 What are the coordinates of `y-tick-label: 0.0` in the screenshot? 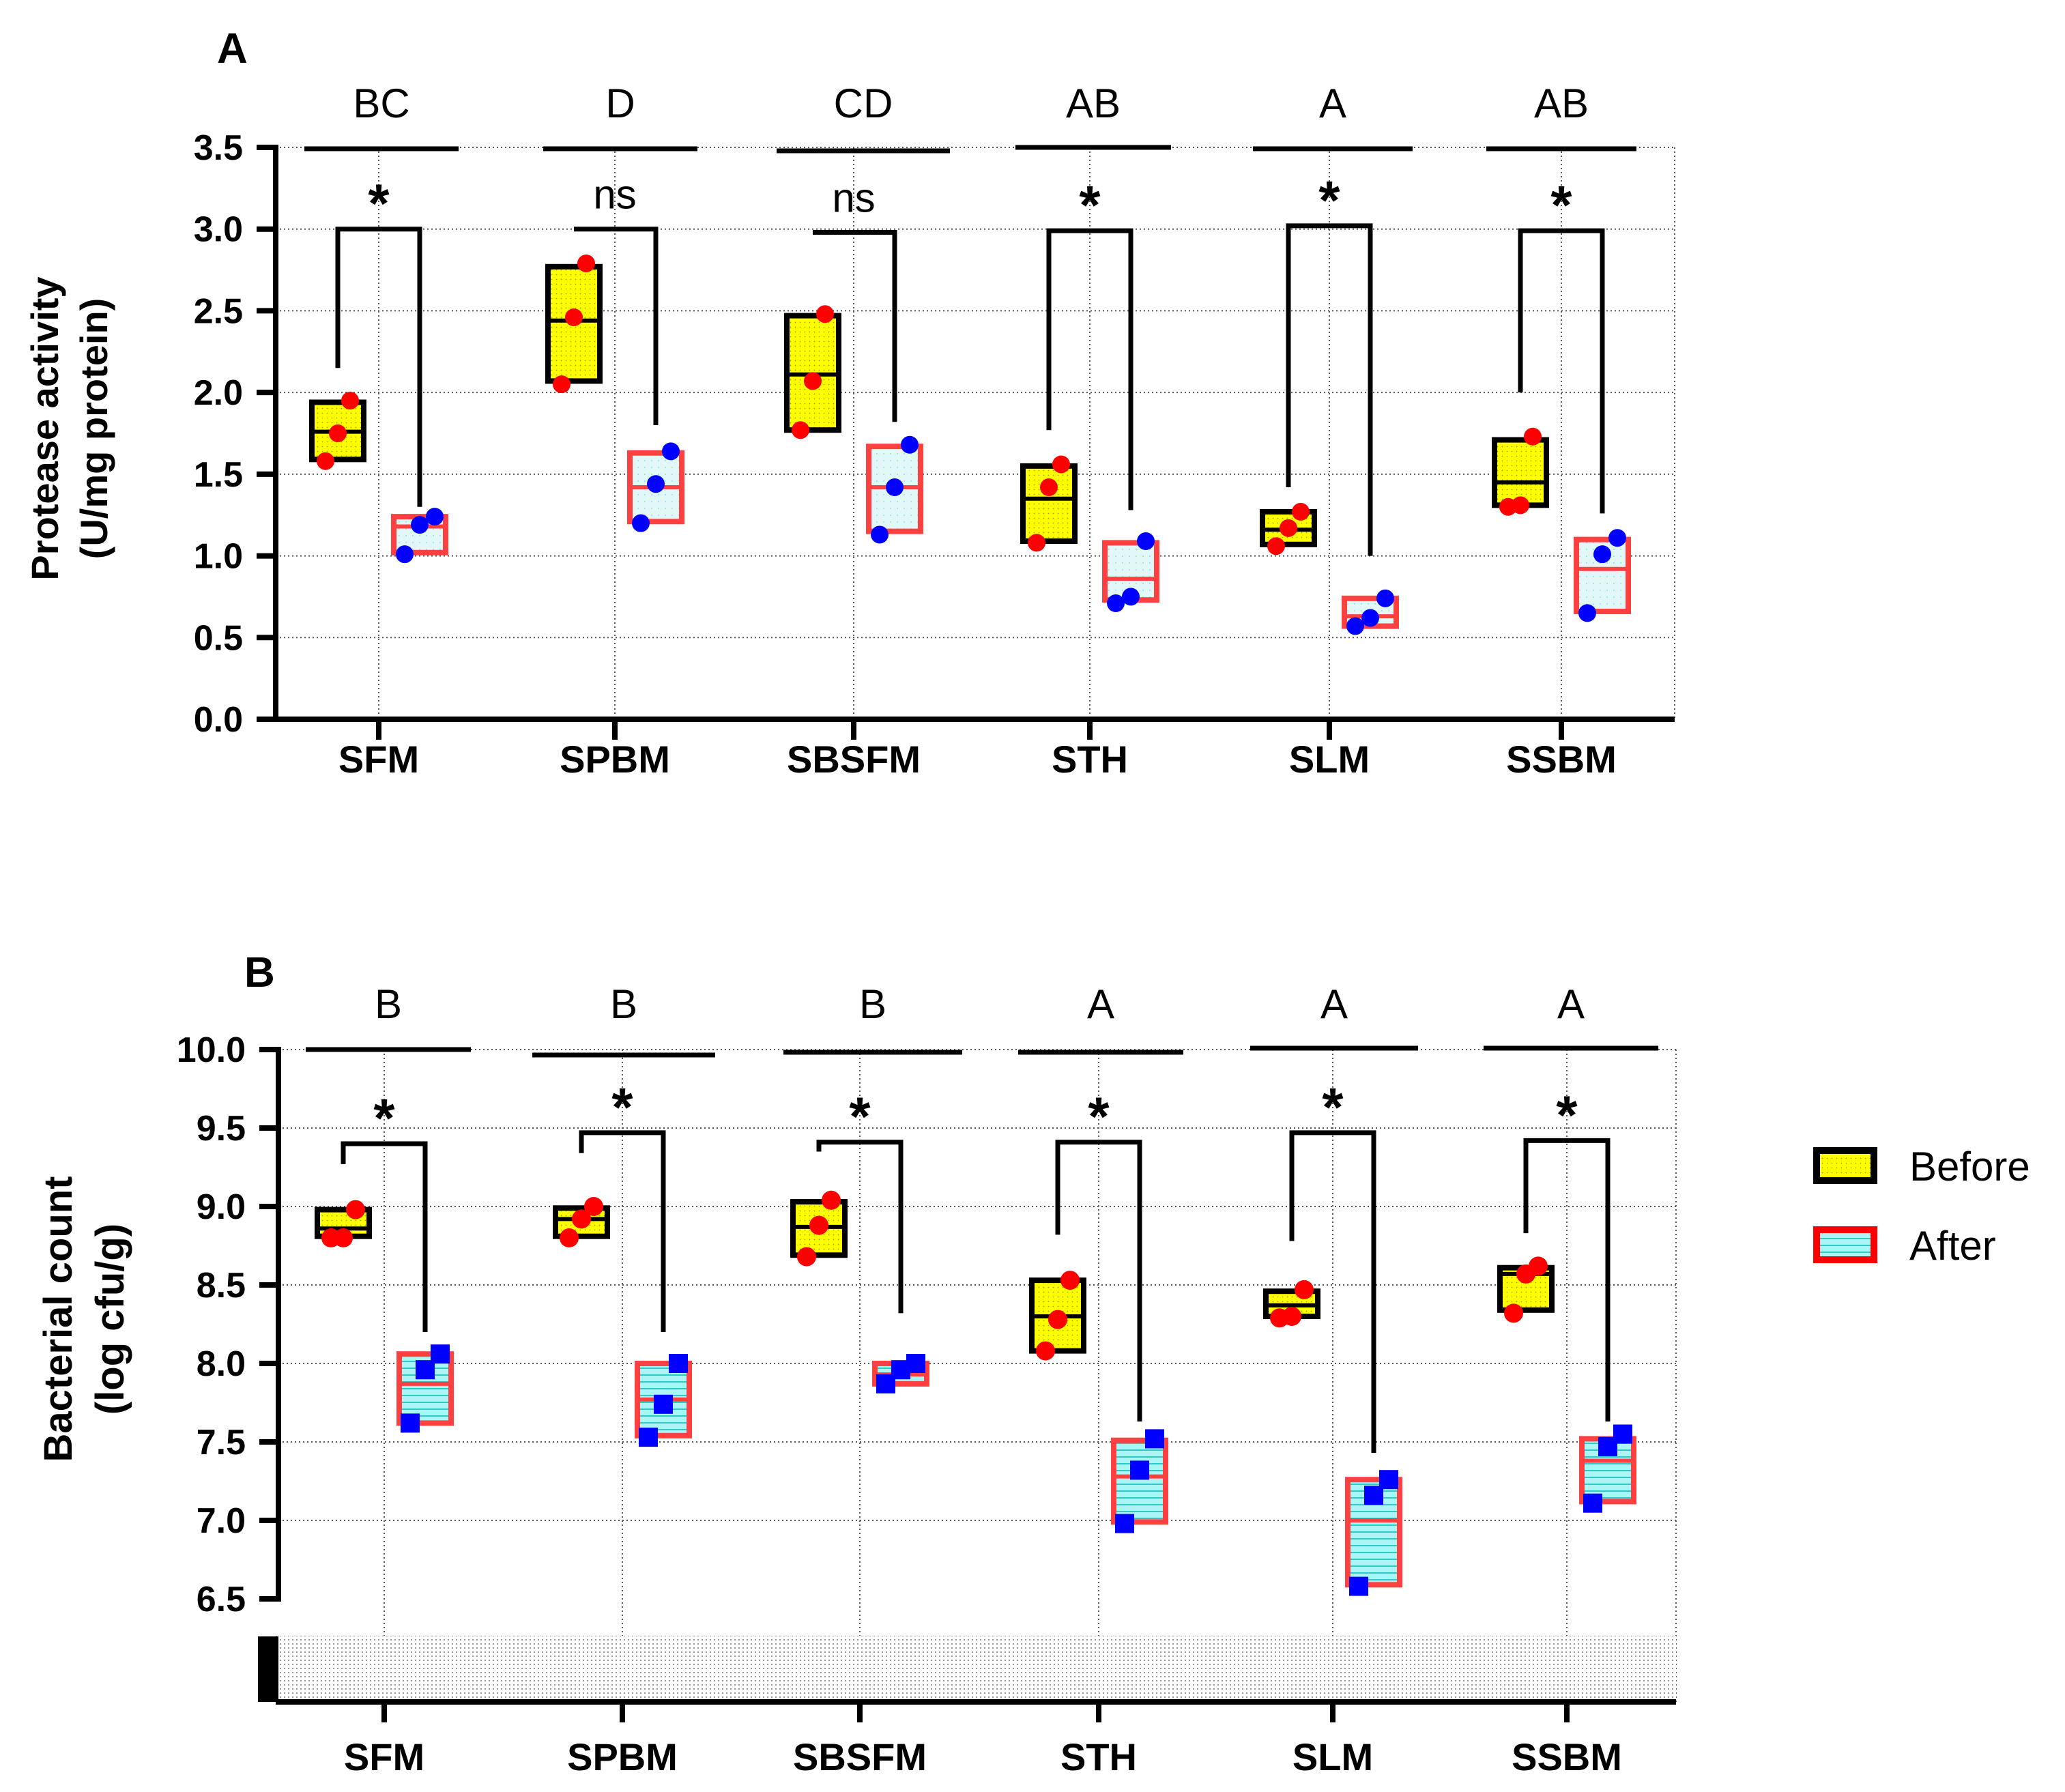 It's located at (218, 720).